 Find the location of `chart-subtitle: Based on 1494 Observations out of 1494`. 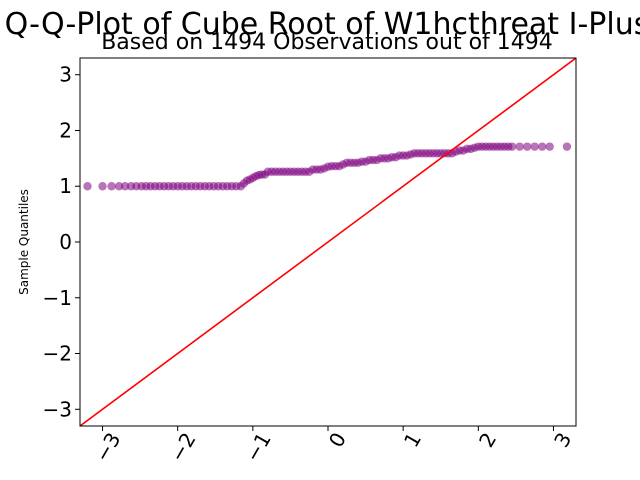

chart-subtitle: Based on 1494 Observations out of 1494 is located at coordinates (327, 42).